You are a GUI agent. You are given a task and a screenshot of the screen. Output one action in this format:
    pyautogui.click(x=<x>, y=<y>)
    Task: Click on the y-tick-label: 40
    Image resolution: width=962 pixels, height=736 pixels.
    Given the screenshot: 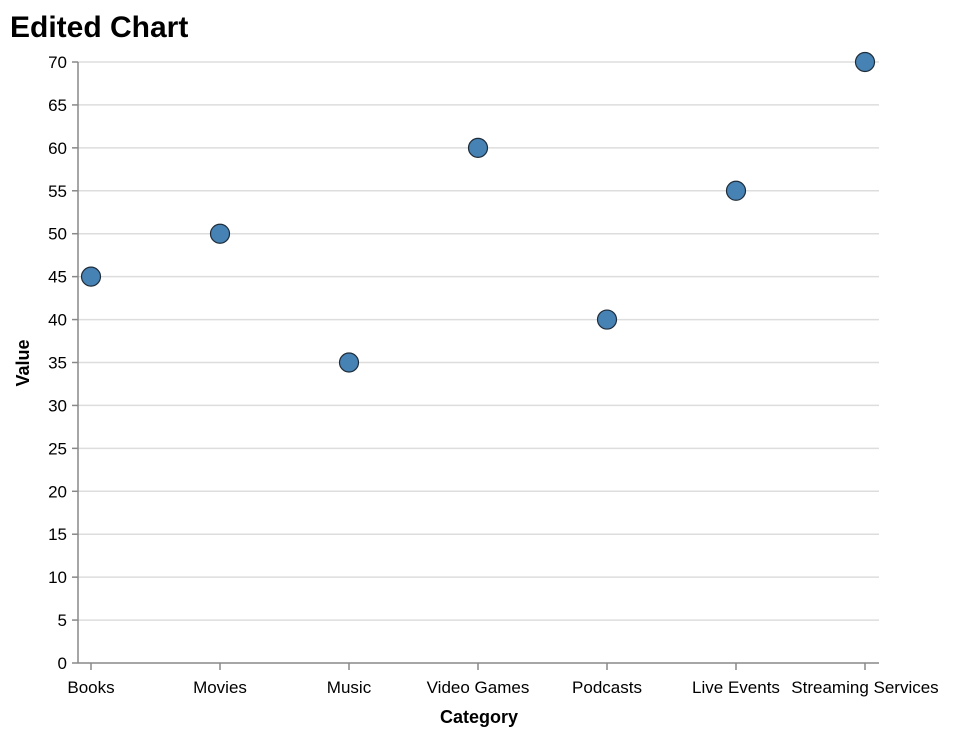 What is the action you would take?
    pyautogui.click(x=57, y=320)
    